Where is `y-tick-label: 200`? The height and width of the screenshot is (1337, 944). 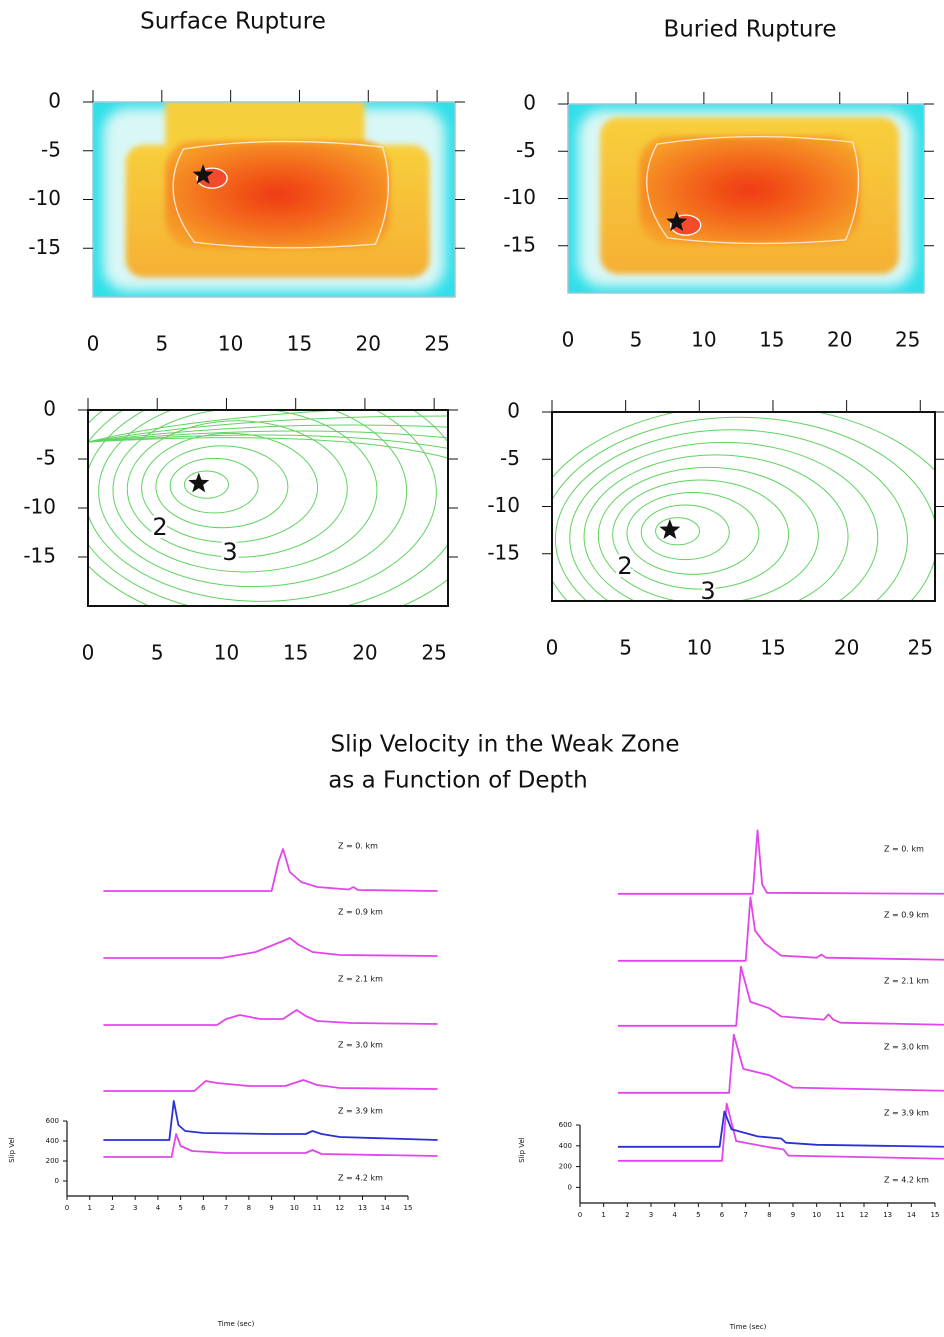 y-tick-label: 200 is located at coordinates (565, 1167).